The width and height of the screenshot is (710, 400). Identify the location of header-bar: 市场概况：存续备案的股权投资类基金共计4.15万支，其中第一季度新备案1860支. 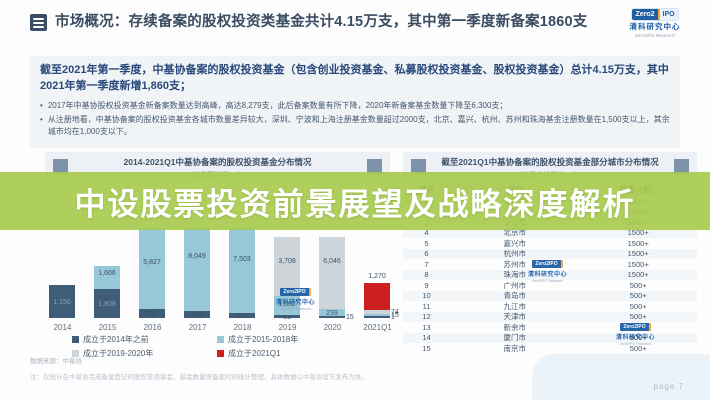
(316, 22).